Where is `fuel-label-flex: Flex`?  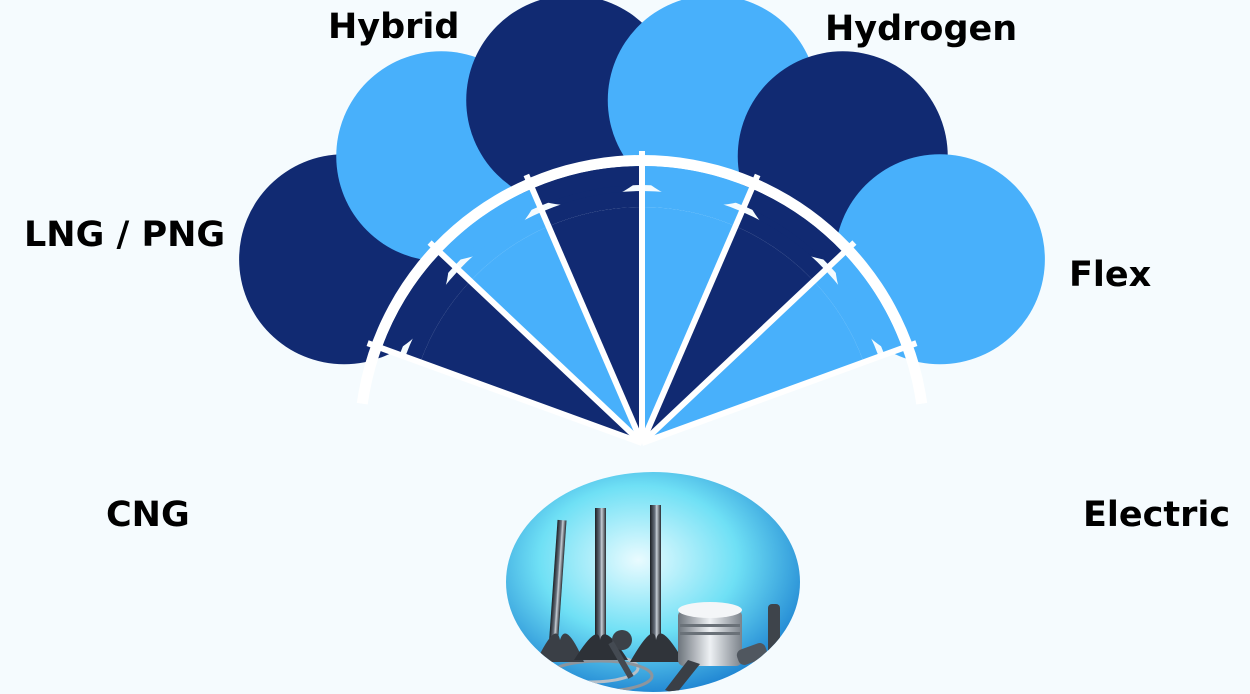 fuel-label-flex: Flex is located at coordinates (1110, 275).